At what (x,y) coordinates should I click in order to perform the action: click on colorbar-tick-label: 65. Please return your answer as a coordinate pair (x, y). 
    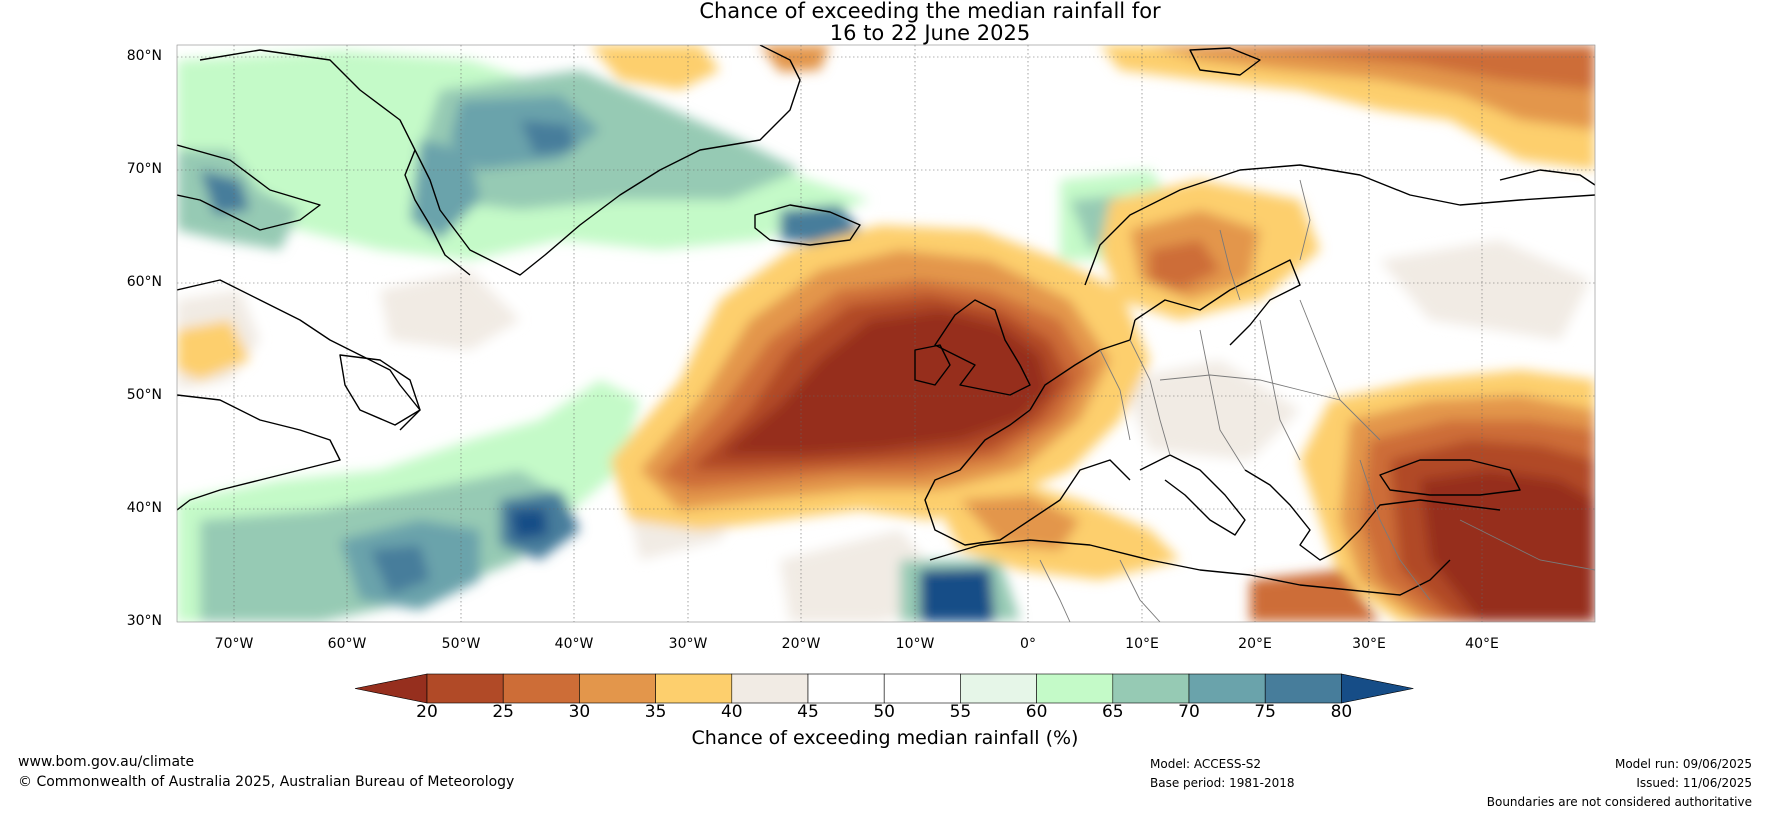
    Looking at the image, I should click on (1112, 712).